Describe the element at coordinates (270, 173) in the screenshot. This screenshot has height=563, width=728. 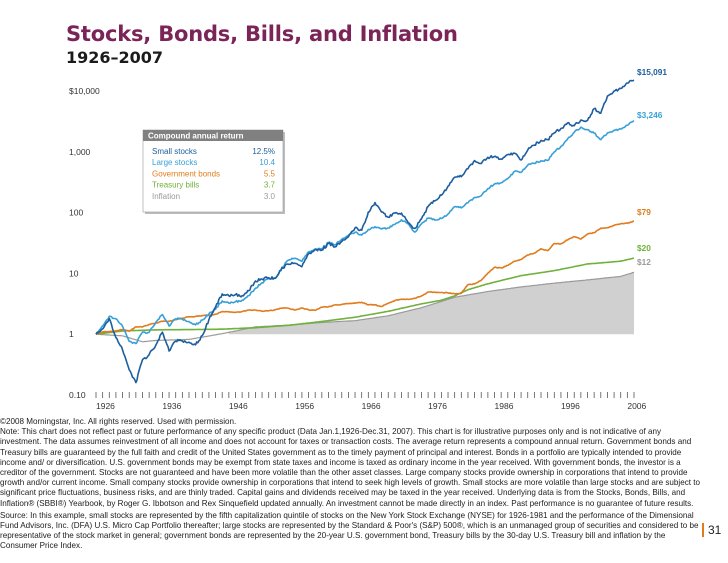
I see `legend-value: 5.5` at that location.